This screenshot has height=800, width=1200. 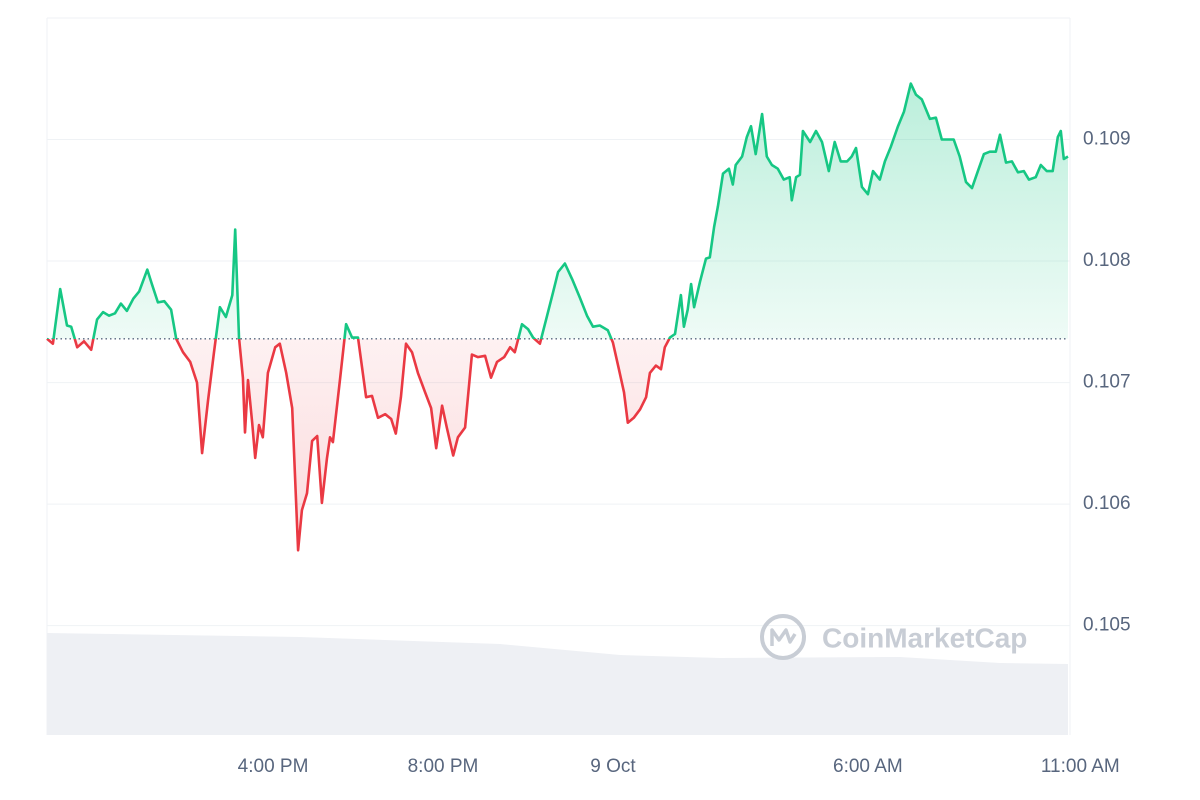 What do you see at coordinates (1107, 260) in the screenshot?
I see `y-tick-label: 0.108` at bounding box center [1107, 260].